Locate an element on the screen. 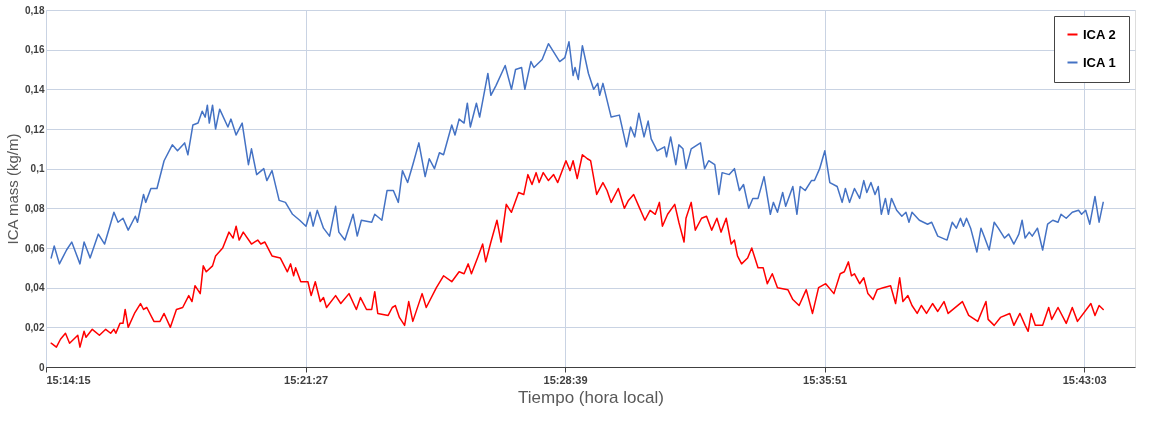 This screenshot has width=1167, height=426. y-axis-title: ICA mass (kg/m) is located at coordinates (13, 189).